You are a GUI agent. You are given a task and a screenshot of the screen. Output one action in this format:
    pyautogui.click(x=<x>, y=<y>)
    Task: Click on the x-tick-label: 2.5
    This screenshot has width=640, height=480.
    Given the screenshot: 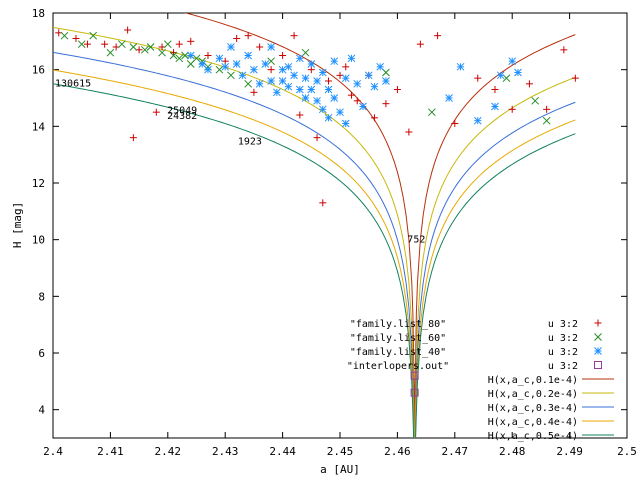 What is the action you would take?
    pyautogui.click(x=627, y=451)
    